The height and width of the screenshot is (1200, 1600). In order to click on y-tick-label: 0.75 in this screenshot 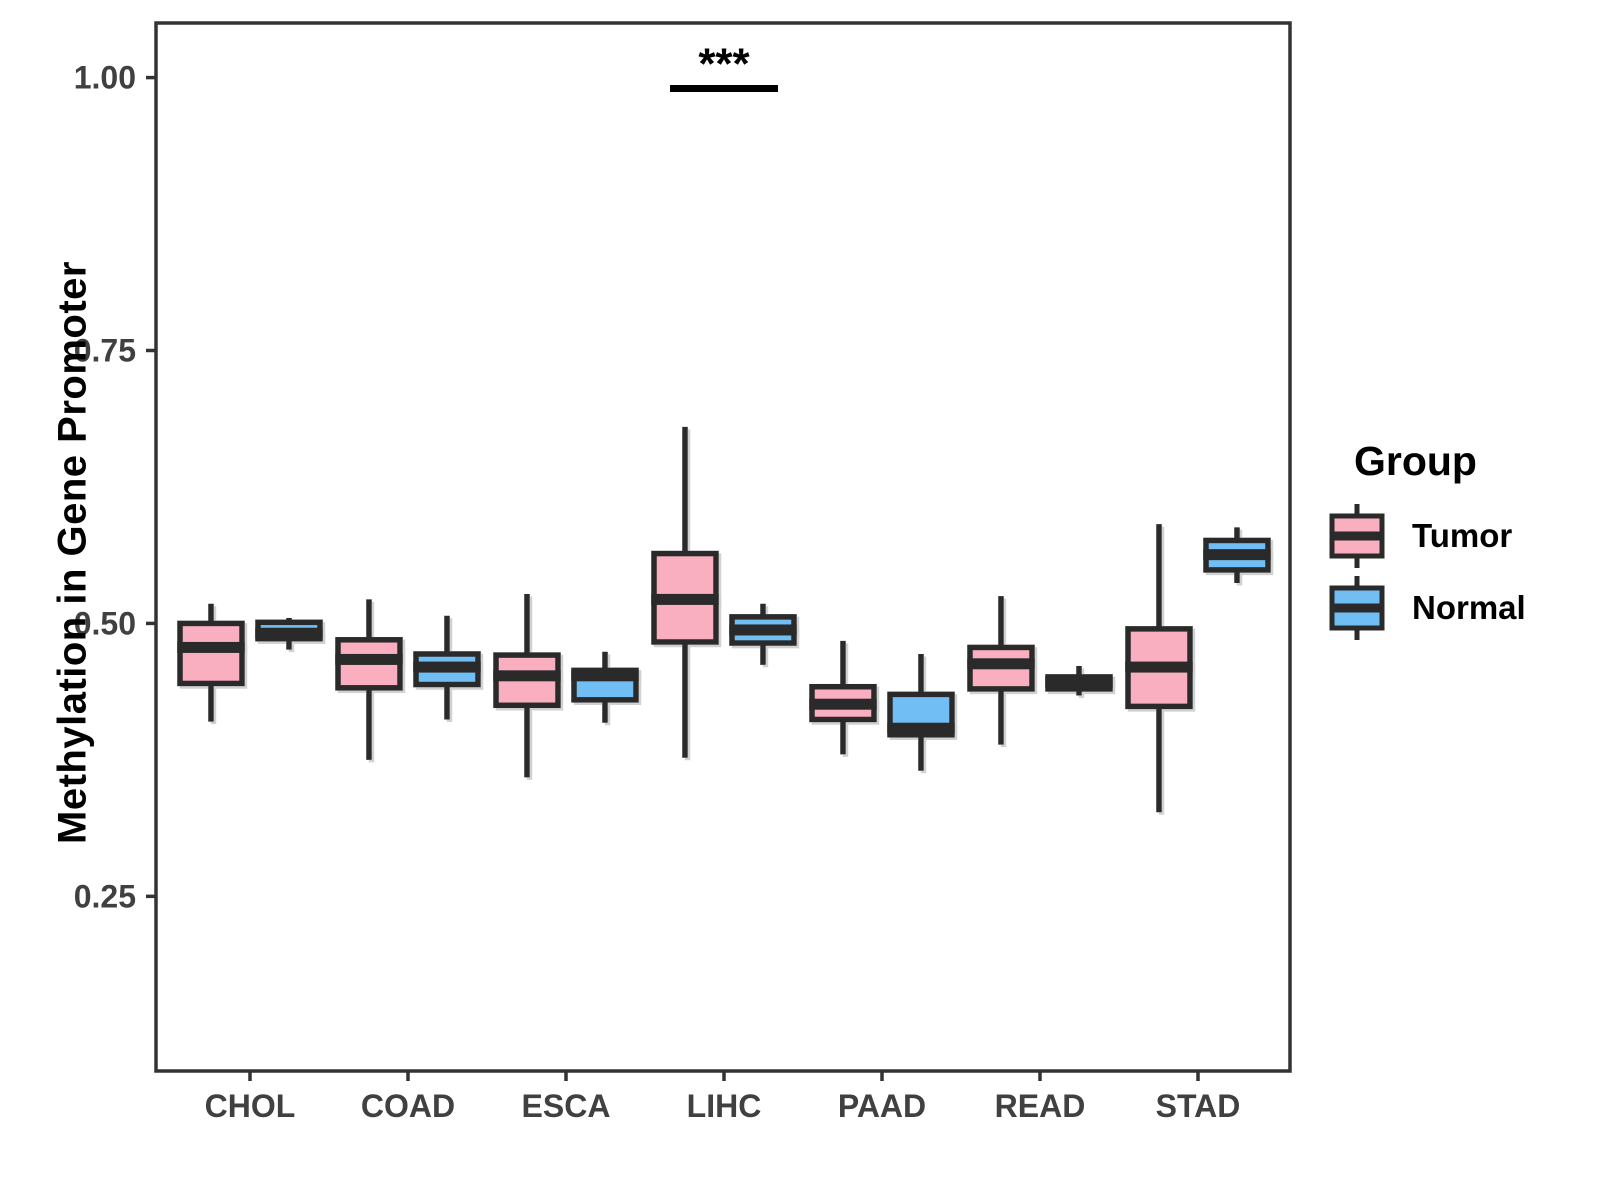, I will do `click(105, 351)`.